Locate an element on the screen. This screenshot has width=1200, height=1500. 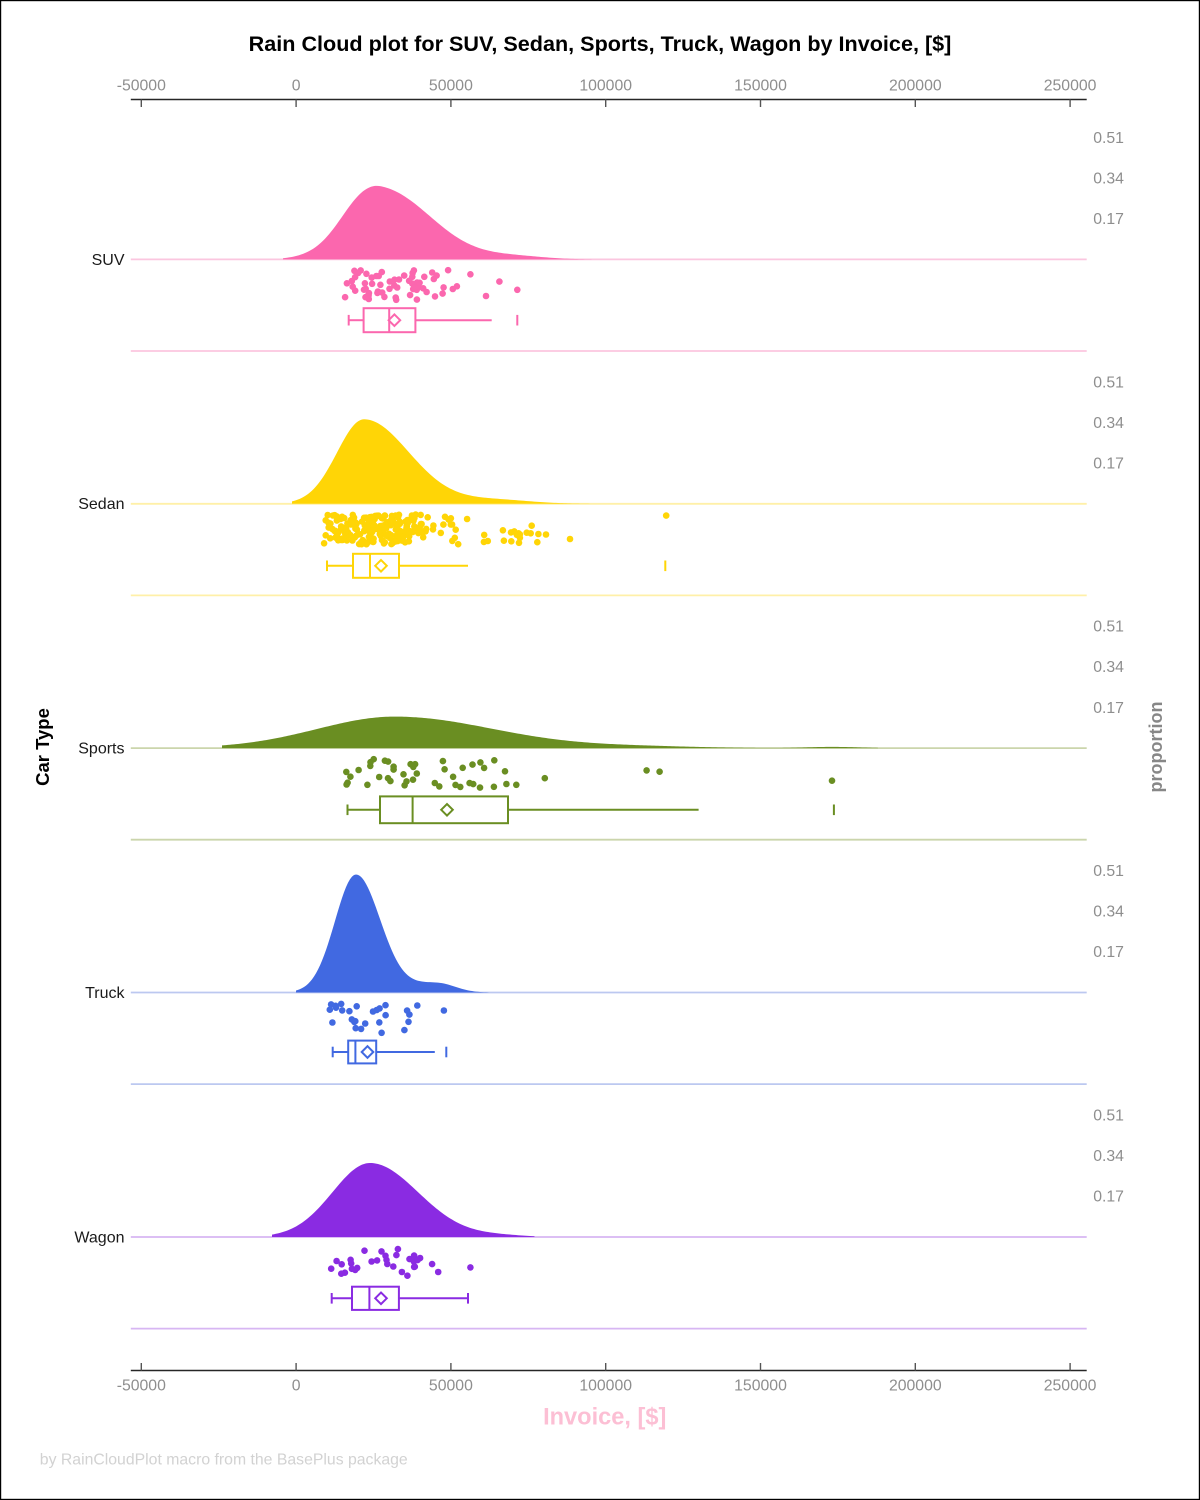
svg-text: Truck is located at coordinates (105, 993).